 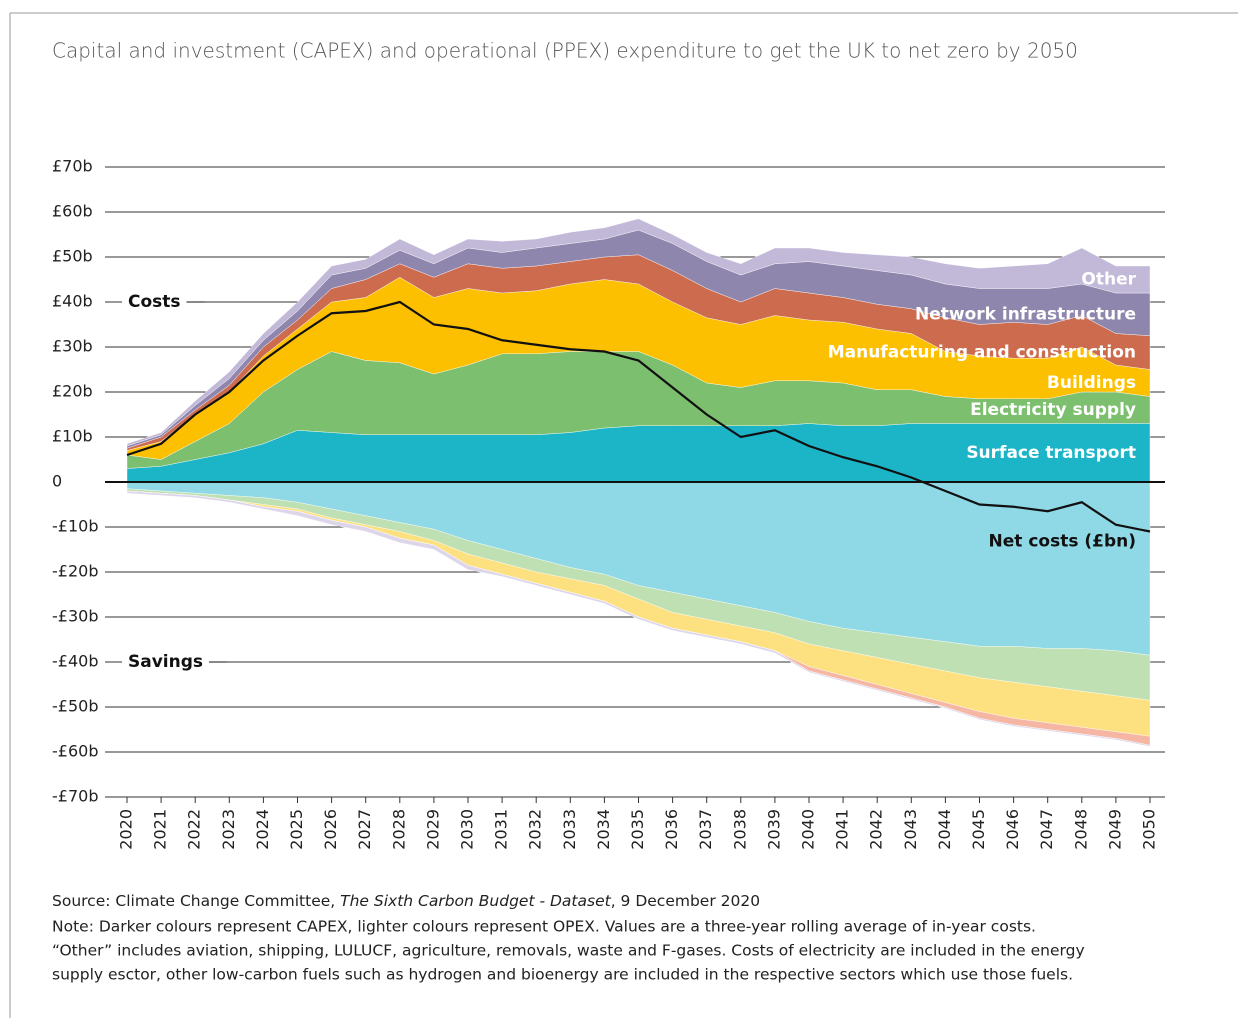 What do you see at coordinates (501, 829) in the screenshot?
I see `x-tick-label: 2031` at bounding box center [501, 829].